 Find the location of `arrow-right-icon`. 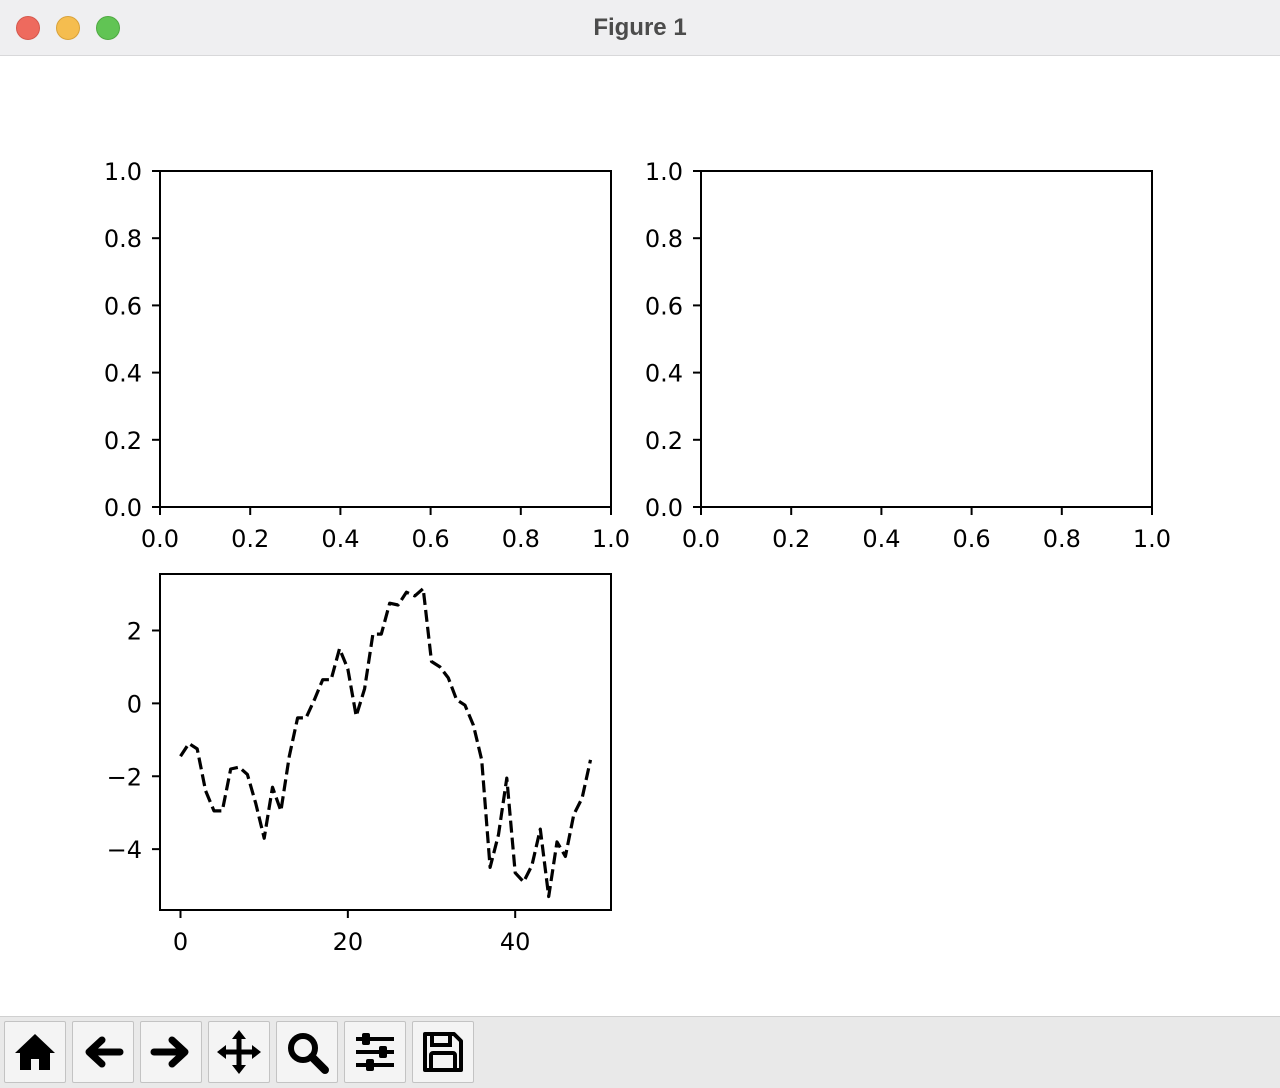

arrow-right-icon is located at coordinates (169, 1052).